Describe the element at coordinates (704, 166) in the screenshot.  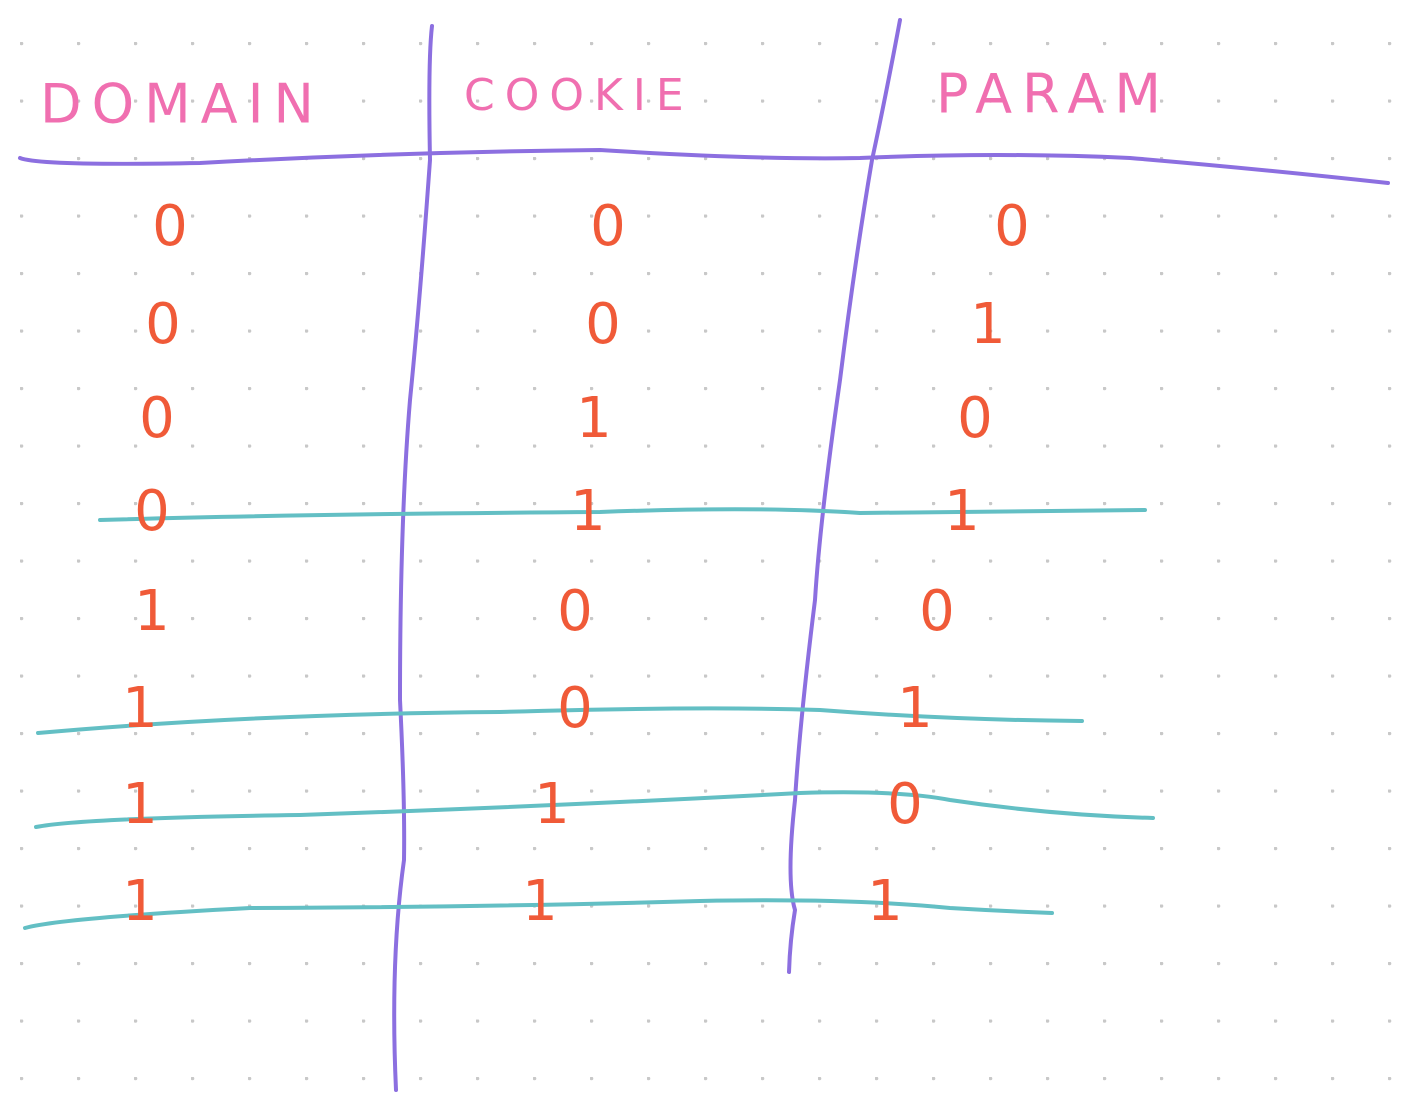
I see `header-rule` at that location.